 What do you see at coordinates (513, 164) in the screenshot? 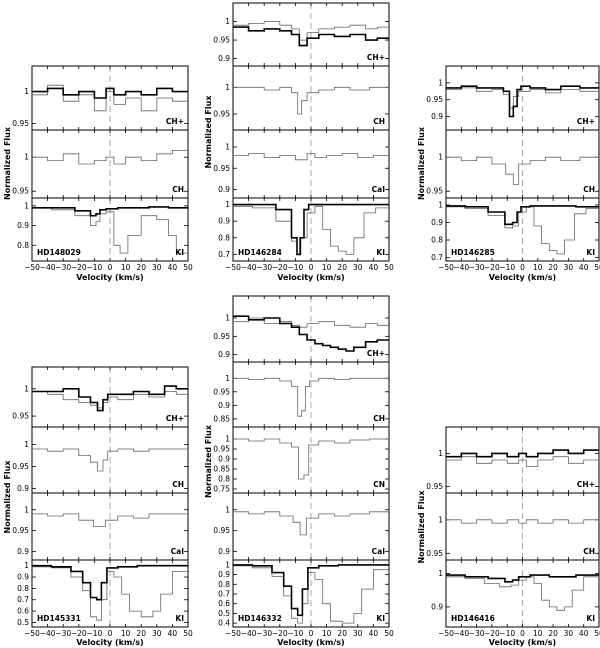
I see `spectrum-panel: 1 0.95 CH` at bounding box center [513, 164].